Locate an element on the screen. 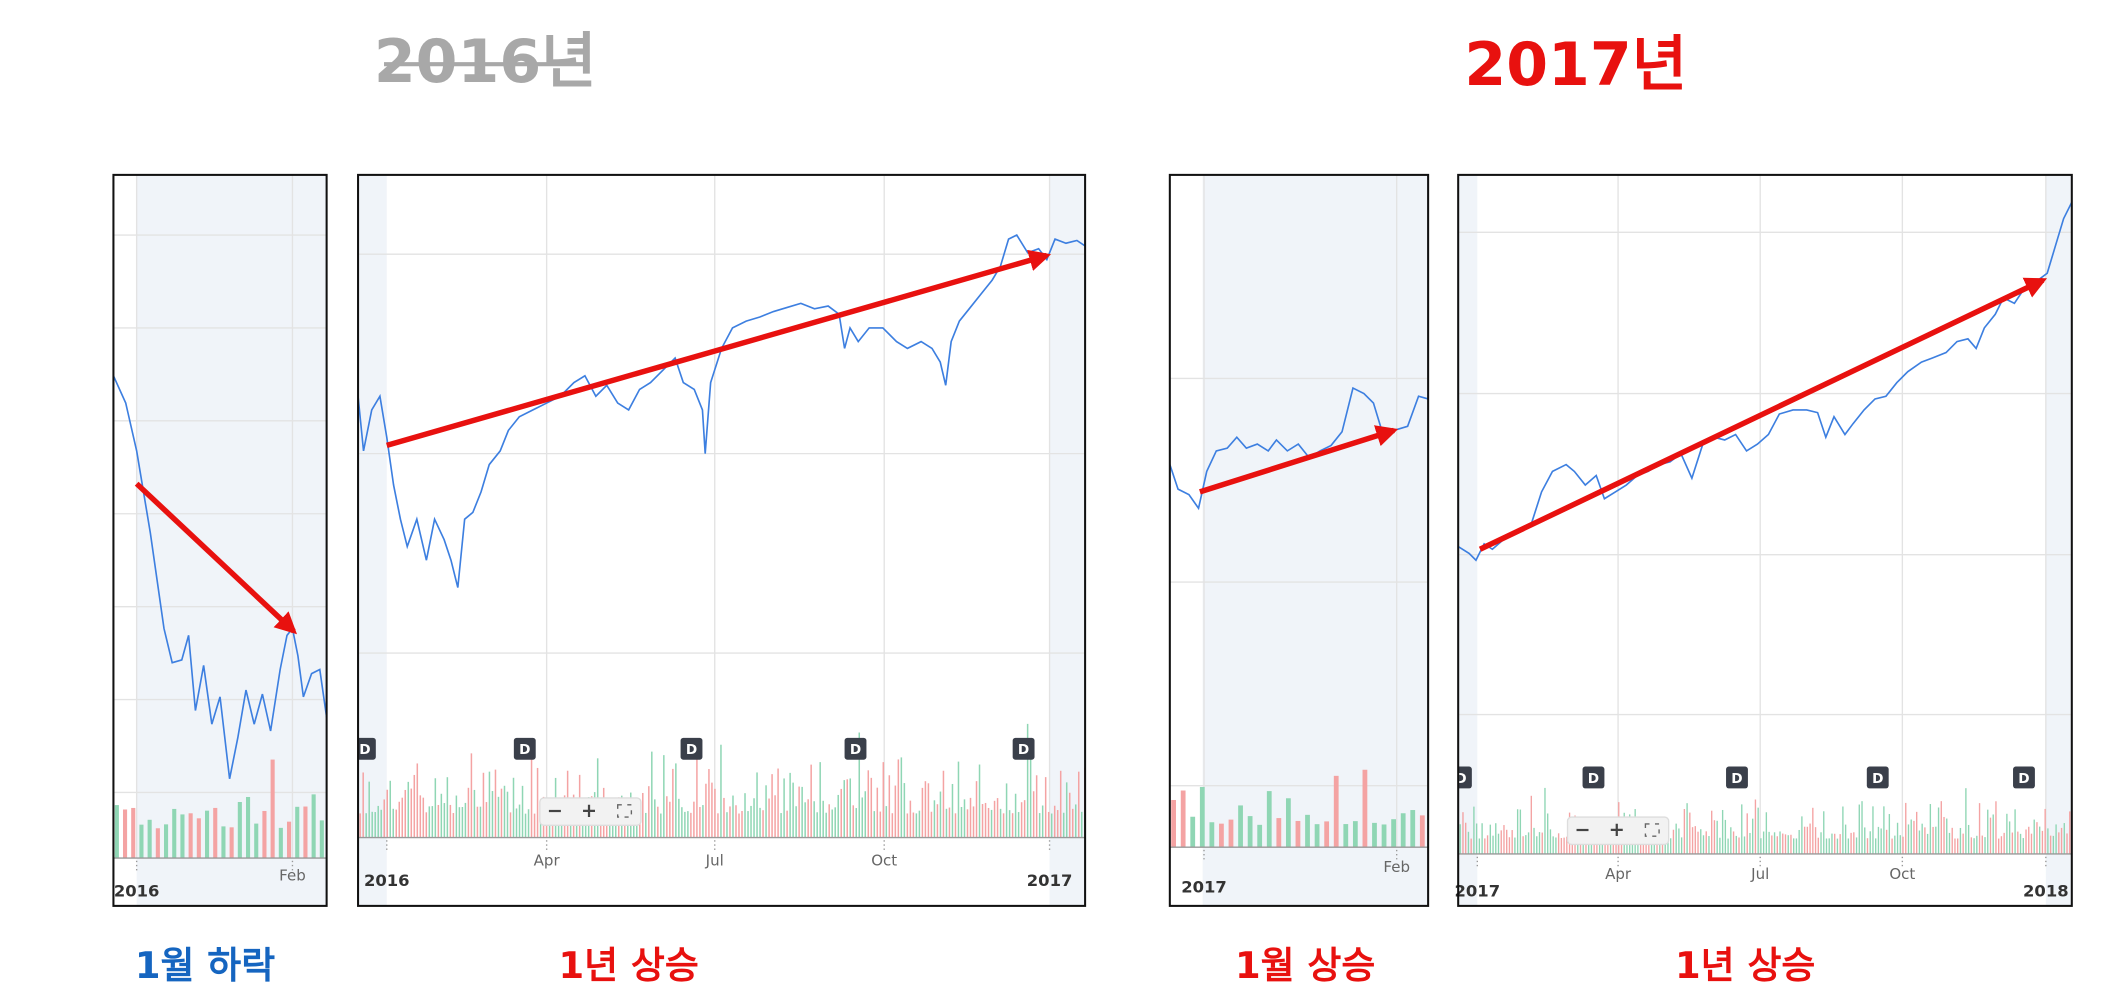 This screenshot has width=2121, height=1007. chart-panel: 2017 Feb is located at coordinates (1299, 540).